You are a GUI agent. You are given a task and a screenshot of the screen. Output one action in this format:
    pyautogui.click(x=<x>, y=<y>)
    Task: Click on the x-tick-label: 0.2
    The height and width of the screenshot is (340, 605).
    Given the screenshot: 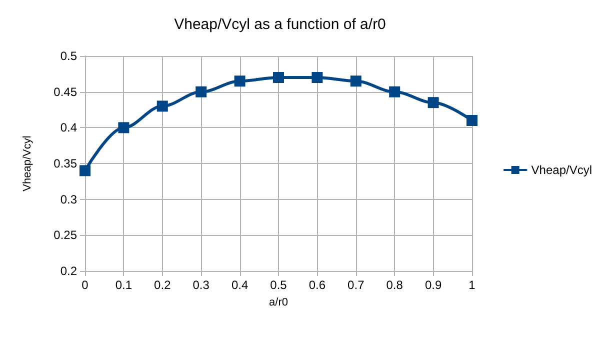 What is the action you would take?
    pyautogui.click(x=163, y=285)
    